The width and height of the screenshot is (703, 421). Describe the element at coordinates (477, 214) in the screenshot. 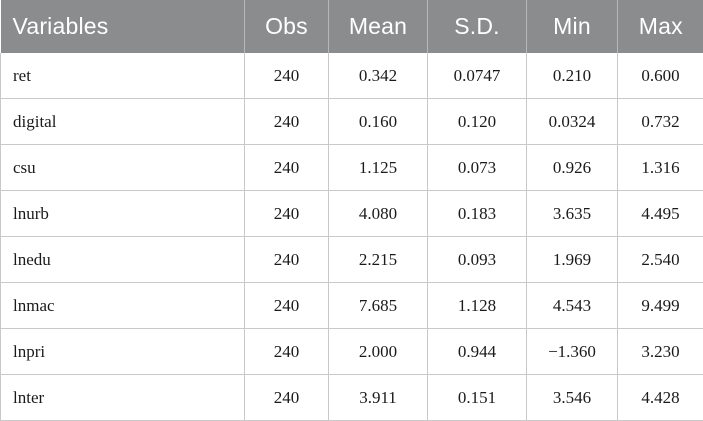

I see `cell-sd: 0.183` at that location.